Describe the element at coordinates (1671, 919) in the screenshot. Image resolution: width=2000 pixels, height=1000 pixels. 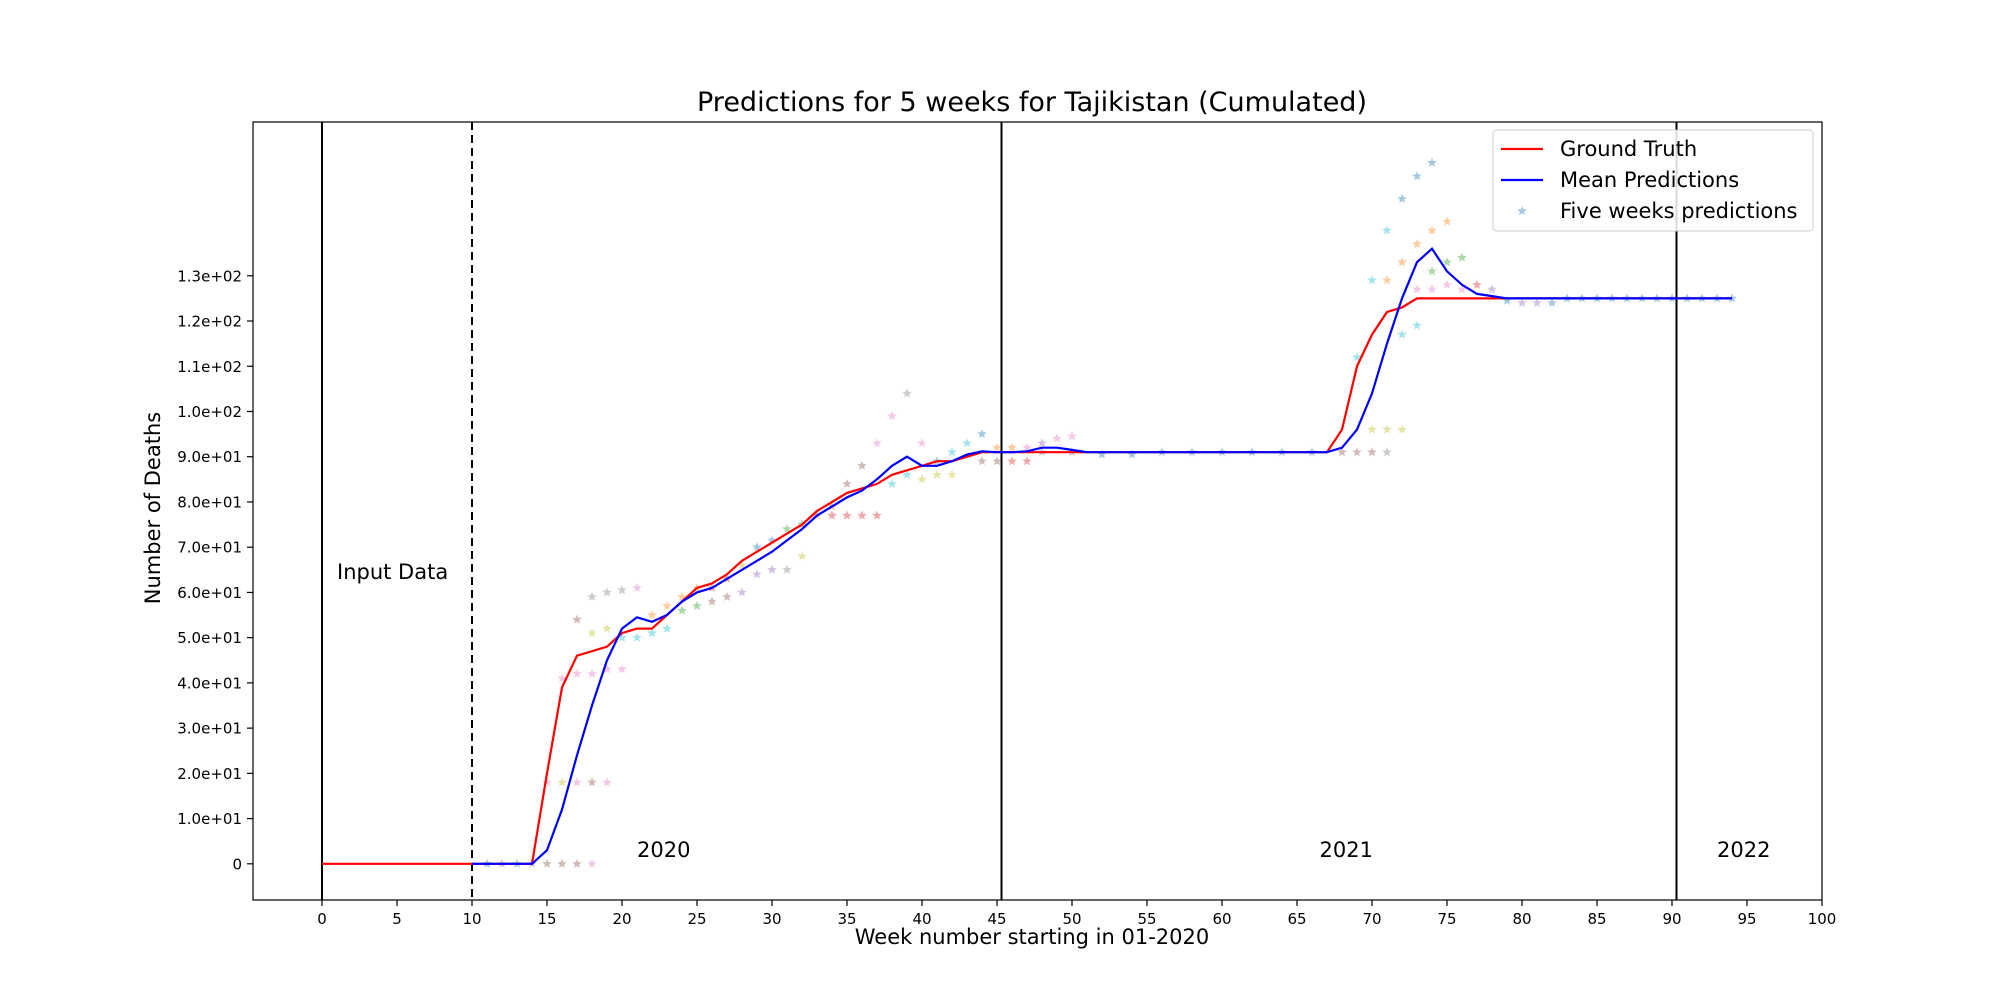
I see `x-tick-label: 90` at that location.